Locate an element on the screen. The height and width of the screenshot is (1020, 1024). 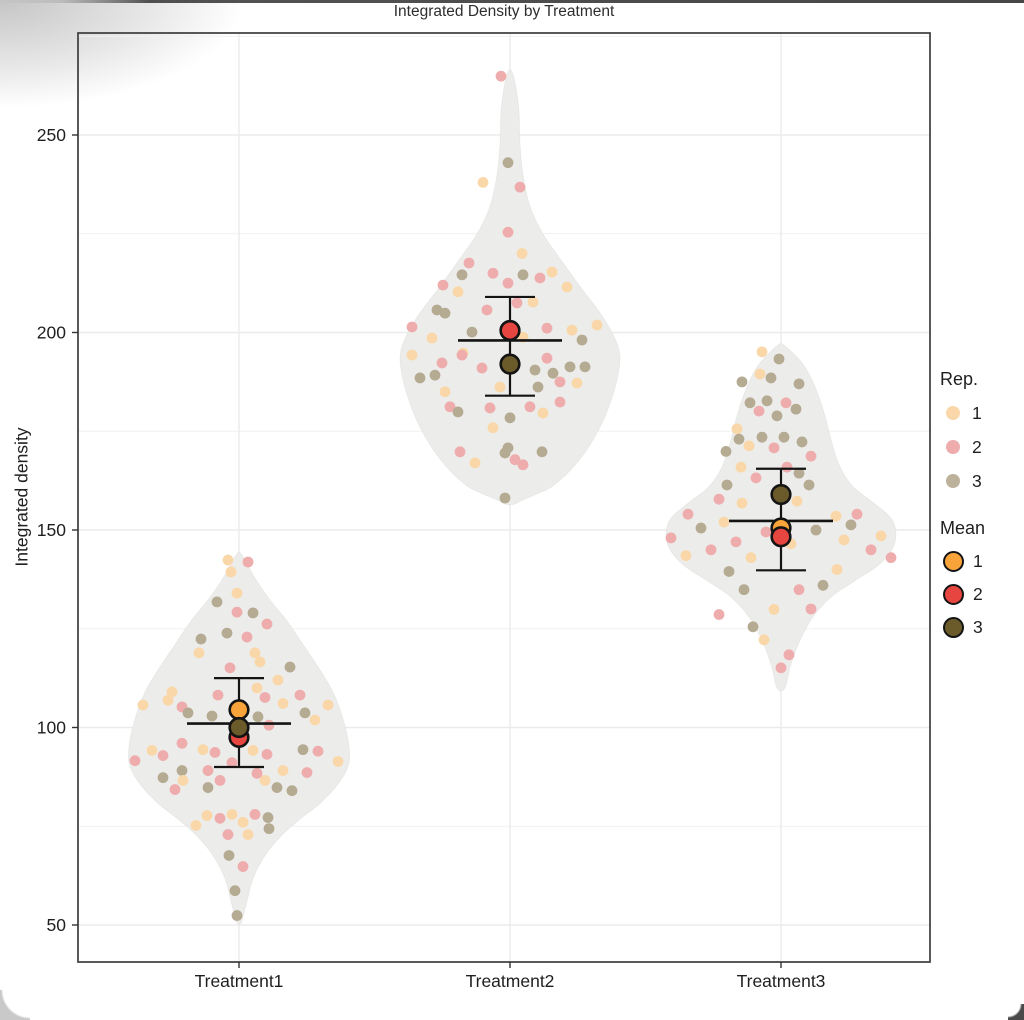
legend: Rep. 1 2 3 Mean 1 2 3 is located at coordinates (982, 506).